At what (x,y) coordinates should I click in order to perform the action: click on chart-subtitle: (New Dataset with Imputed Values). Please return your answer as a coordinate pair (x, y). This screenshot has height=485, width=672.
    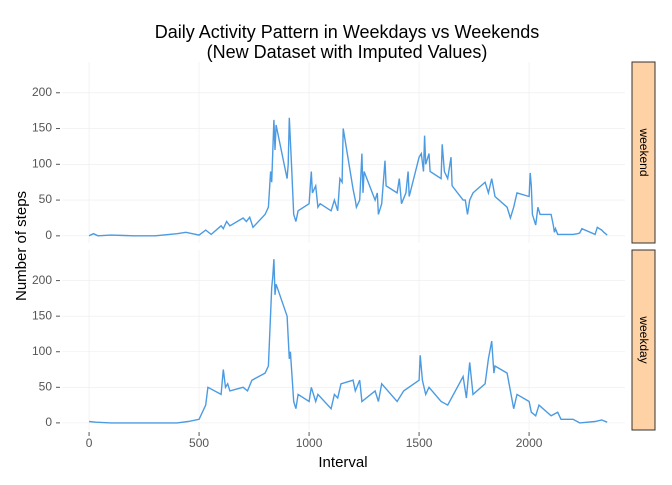
    Looking at the image, I should click on (347, 52).